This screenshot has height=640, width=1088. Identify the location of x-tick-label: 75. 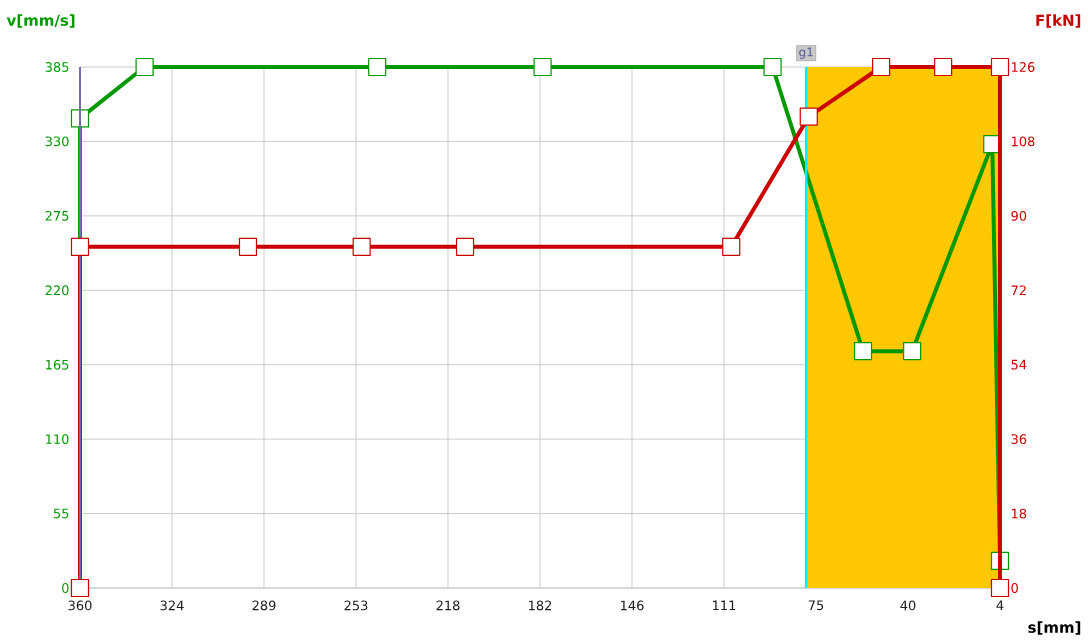
(816, 605).